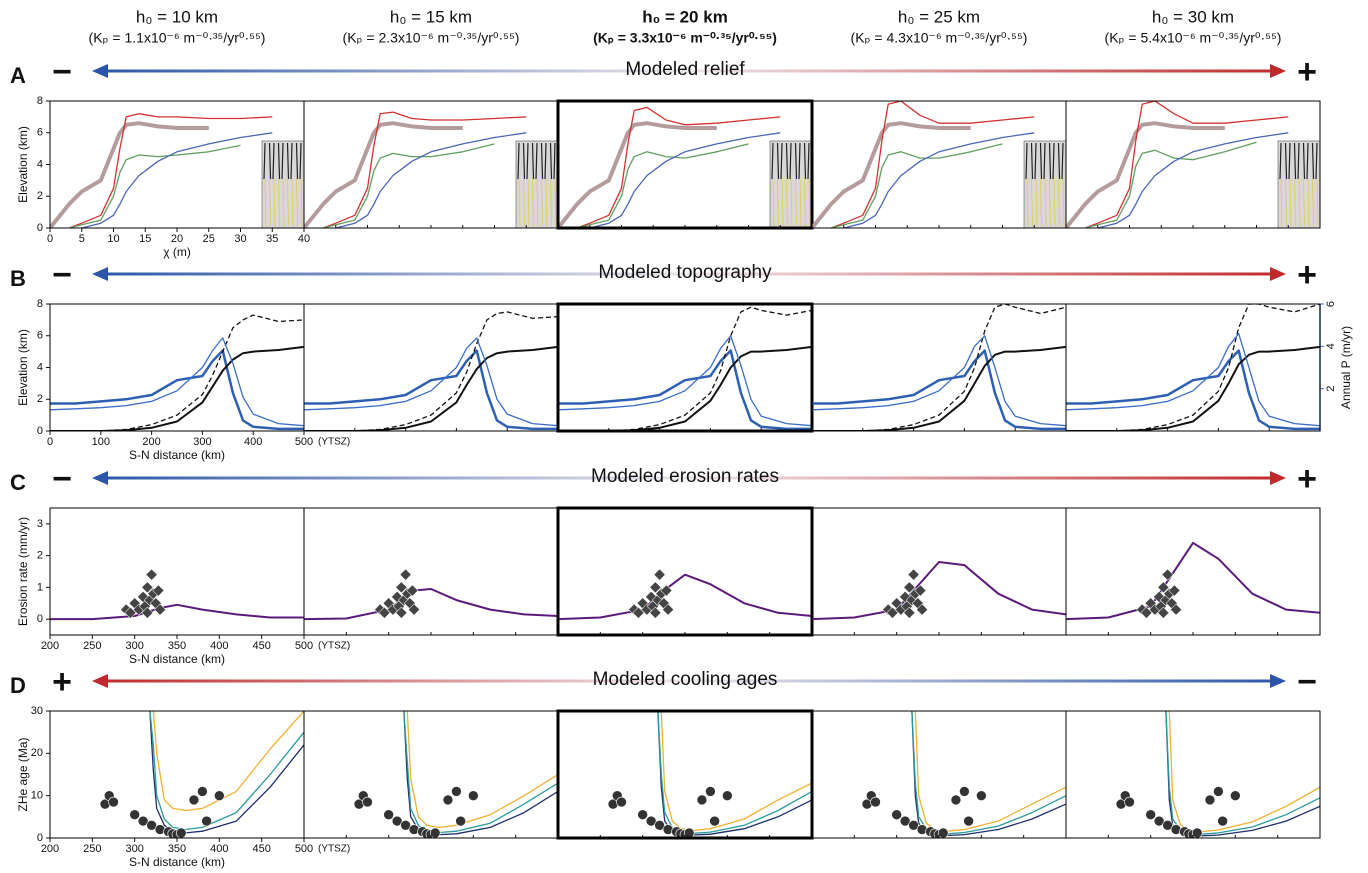 The height and width of the screenshot is (873, 1368). What do you see at coordinates (177, 252) in the screenshot?
I see `x-axis-label: χ (m)` at bounding box center [177, 252].